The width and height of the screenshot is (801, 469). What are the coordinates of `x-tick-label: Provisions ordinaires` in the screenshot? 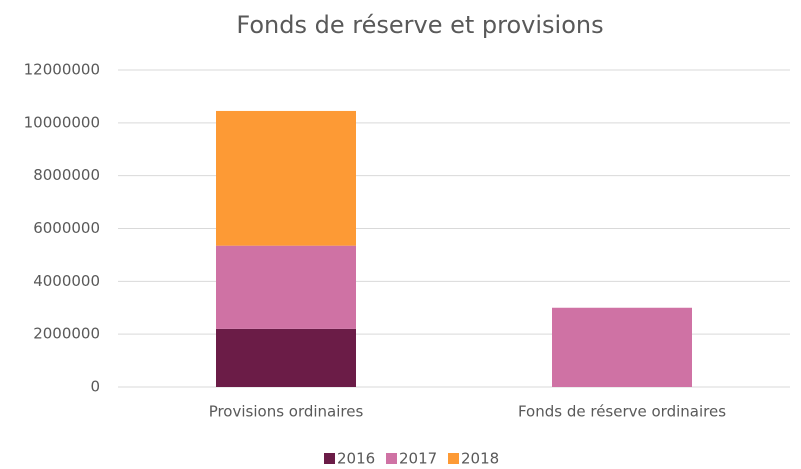 It's located at (286, 412).